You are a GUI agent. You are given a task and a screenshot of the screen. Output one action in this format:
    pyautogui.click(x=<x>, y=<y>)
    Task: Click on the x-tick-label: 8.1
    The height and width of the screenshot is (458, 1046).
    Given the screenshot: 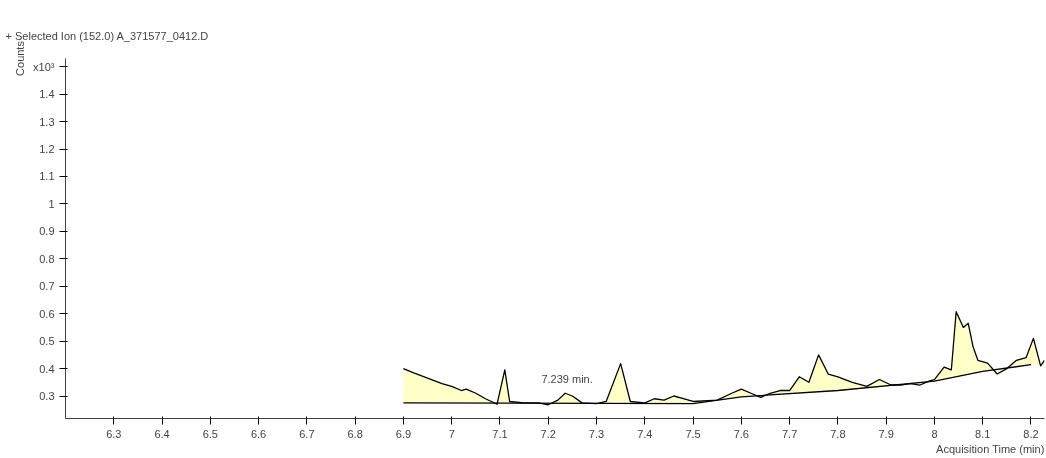 What is the action you would take?
    pyautogui.click(x=983, y=433)
    